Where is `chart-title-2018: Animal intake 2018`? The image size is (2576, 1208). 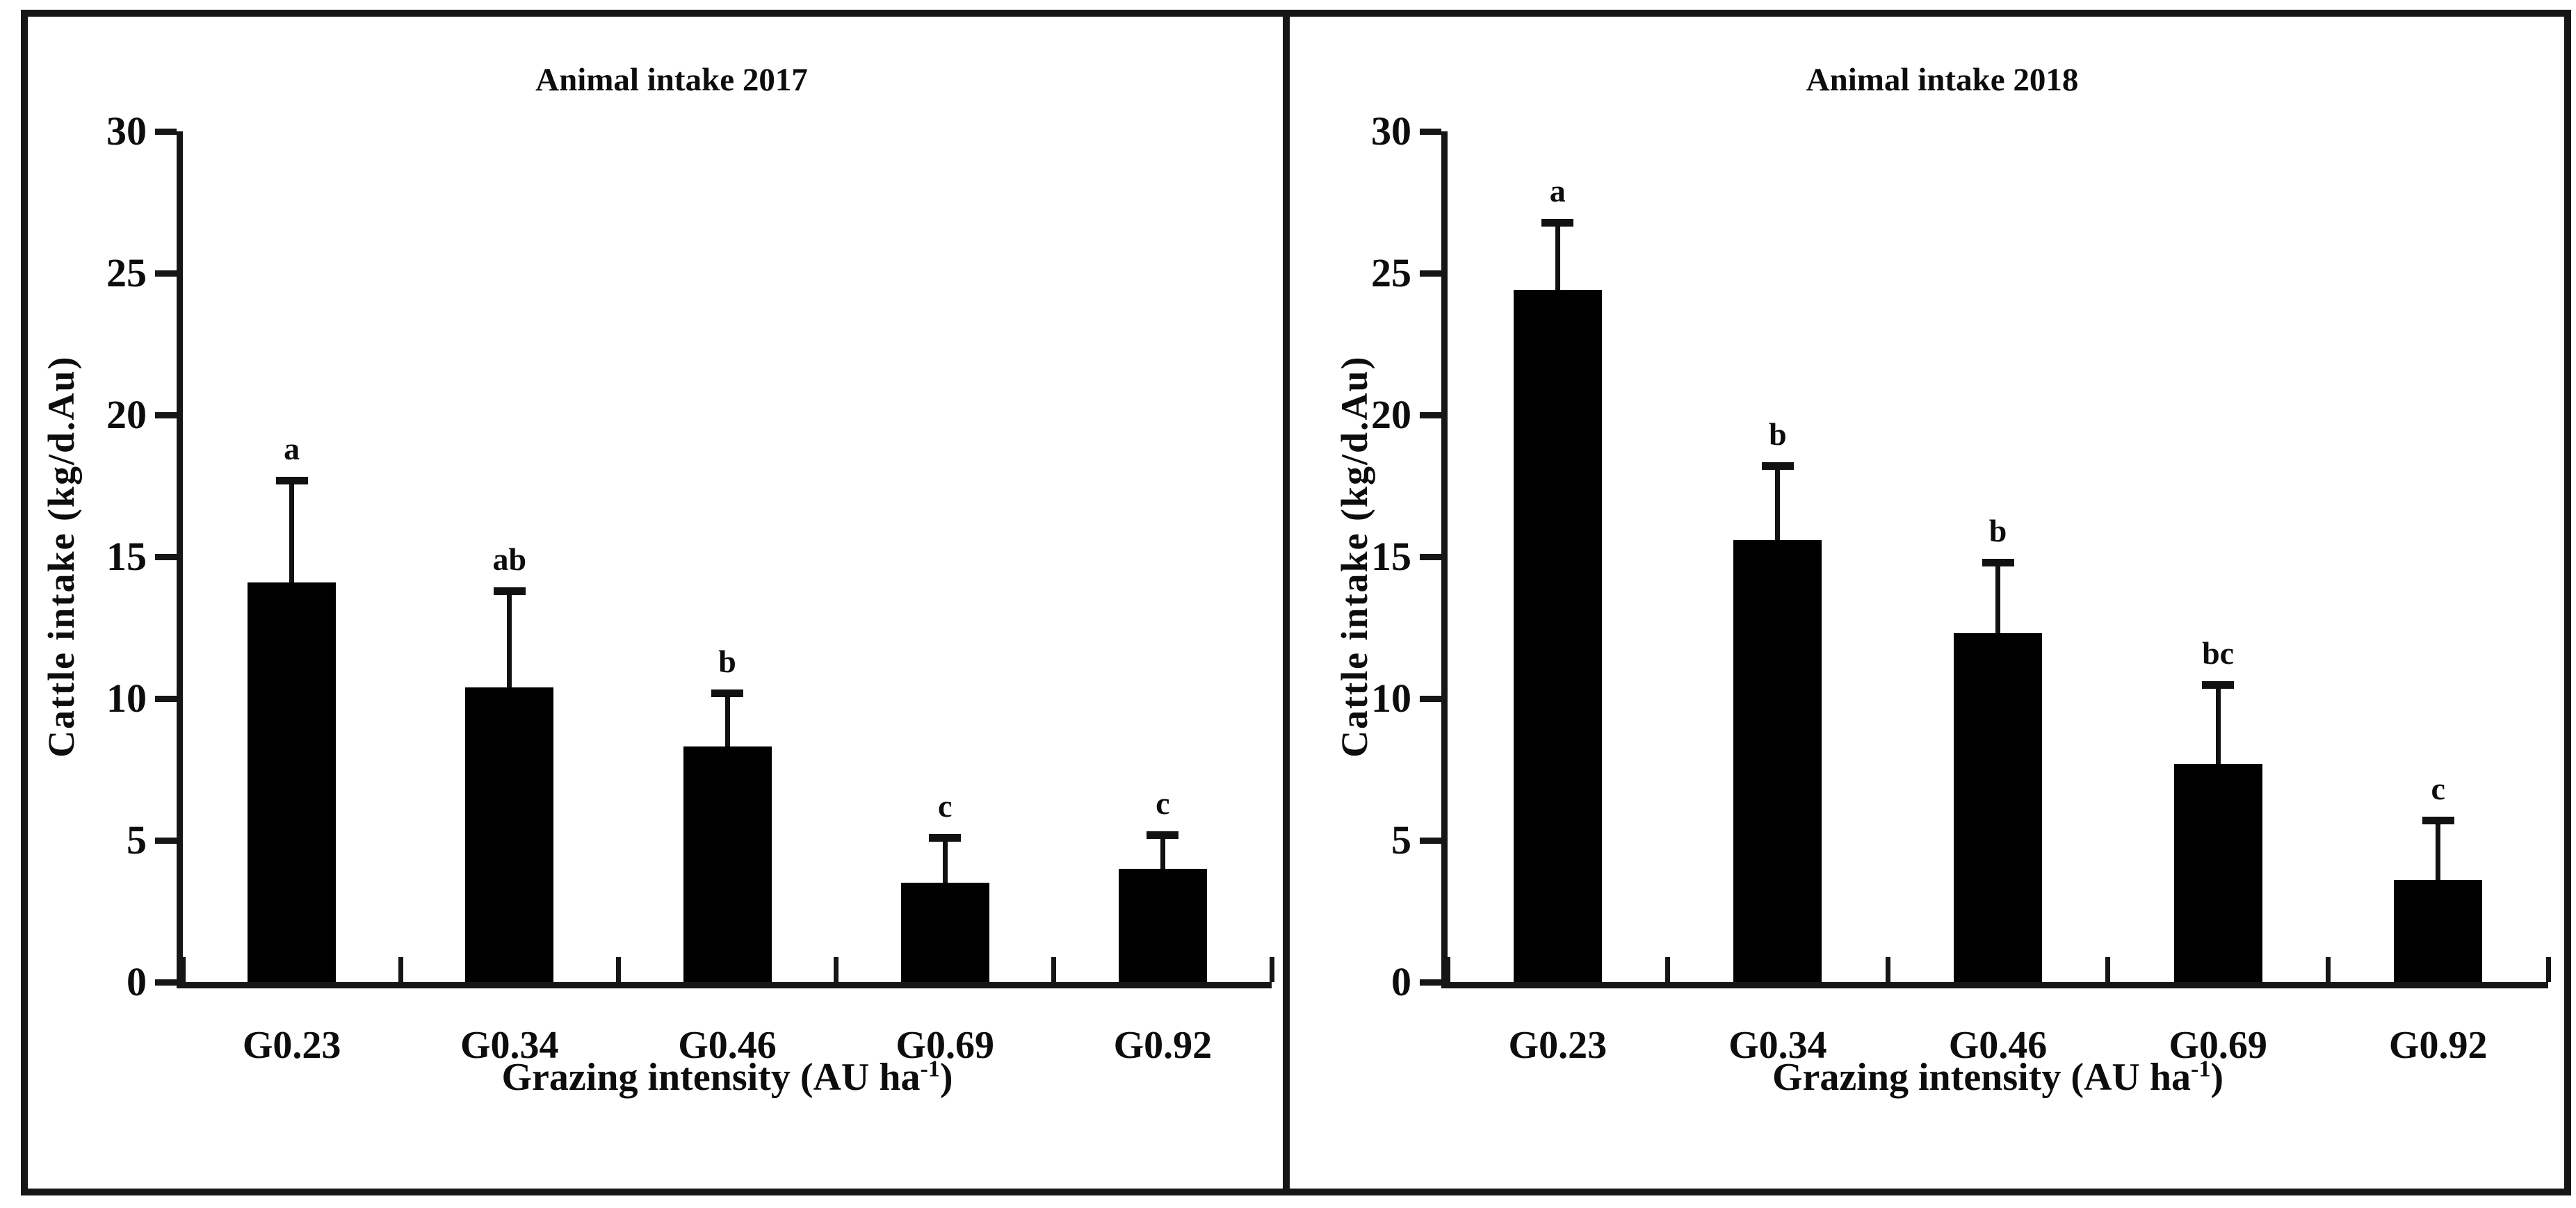
chart-title-2018: Animal intake 2018 is located at coordinates (1942, 80).